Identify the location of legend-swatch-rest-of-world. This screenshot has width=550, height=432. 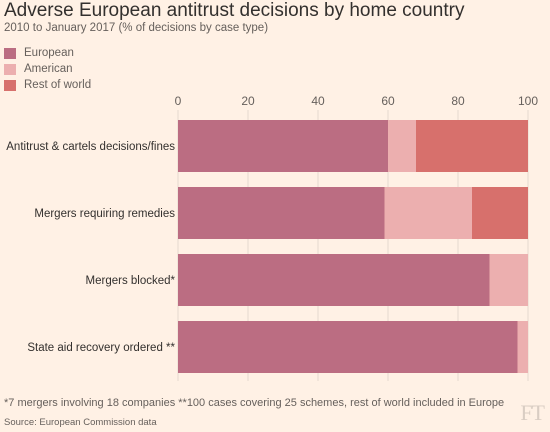
(10, 85).